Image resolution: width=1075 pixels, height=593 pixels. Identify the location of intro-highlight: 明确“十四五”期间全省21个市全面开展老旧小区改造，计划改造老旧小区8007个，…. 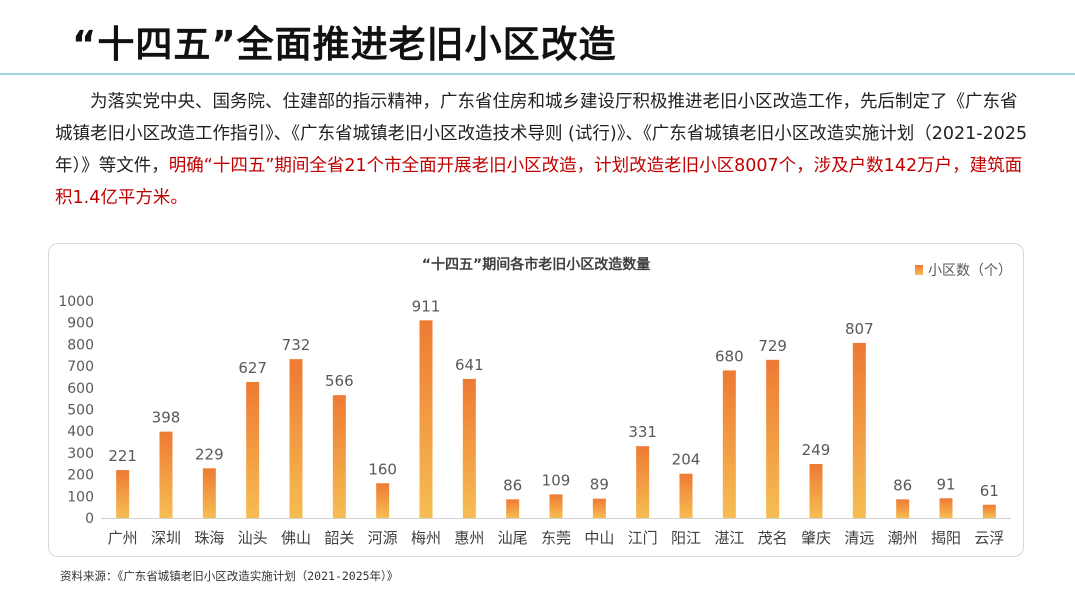
(539, 182).